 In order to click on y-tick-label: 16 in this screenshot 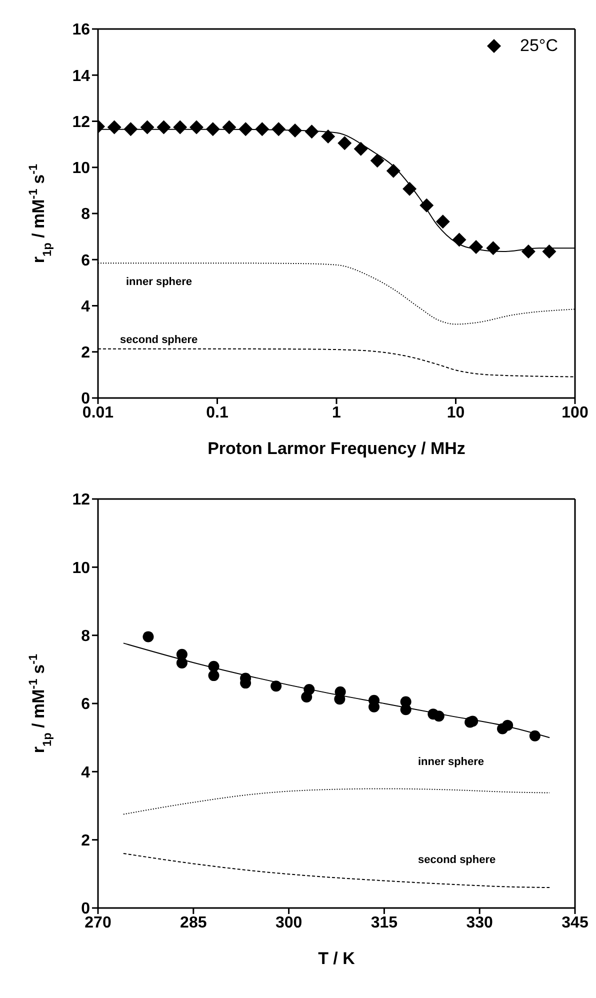, I will do `click(81, 30)`.